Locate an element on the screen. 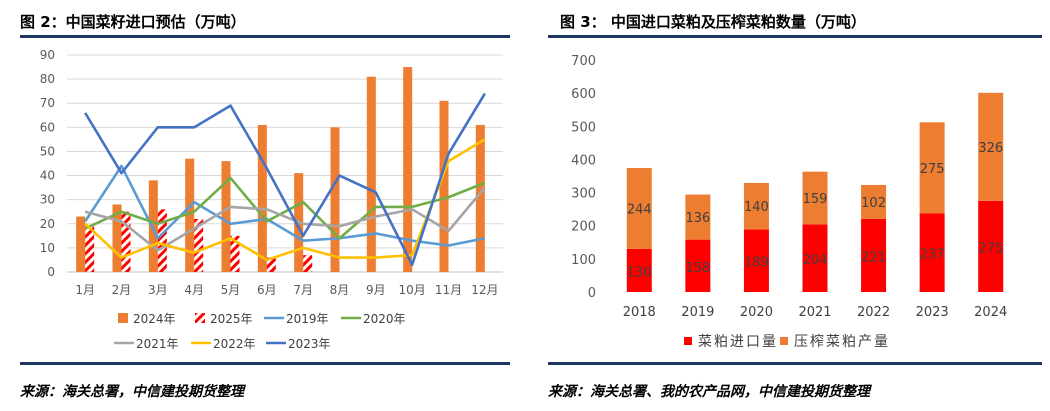 This screenshot has width=1050, height=411. data-label-crush: 275 is located at coordinates (932, 169).